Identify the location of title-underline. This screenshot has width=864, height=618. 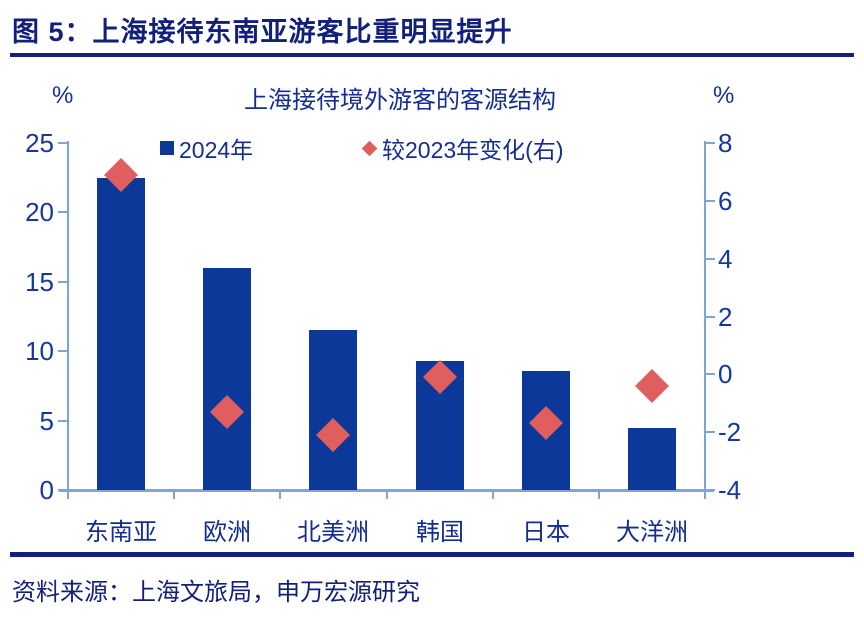
(432, 55).